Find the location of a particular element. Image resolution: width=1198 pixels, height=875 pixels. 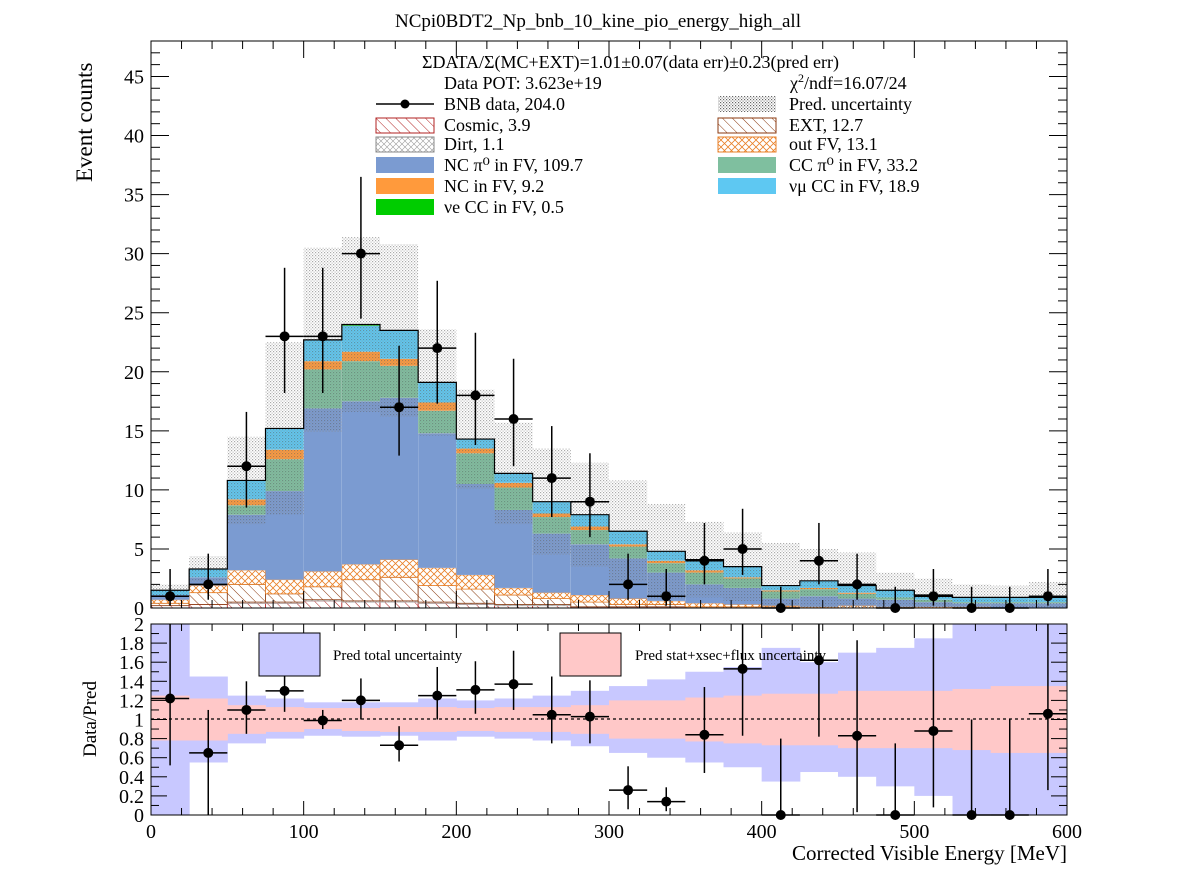

ratio-y-tick-label-1: 1 is located at coordinates (139, 721).